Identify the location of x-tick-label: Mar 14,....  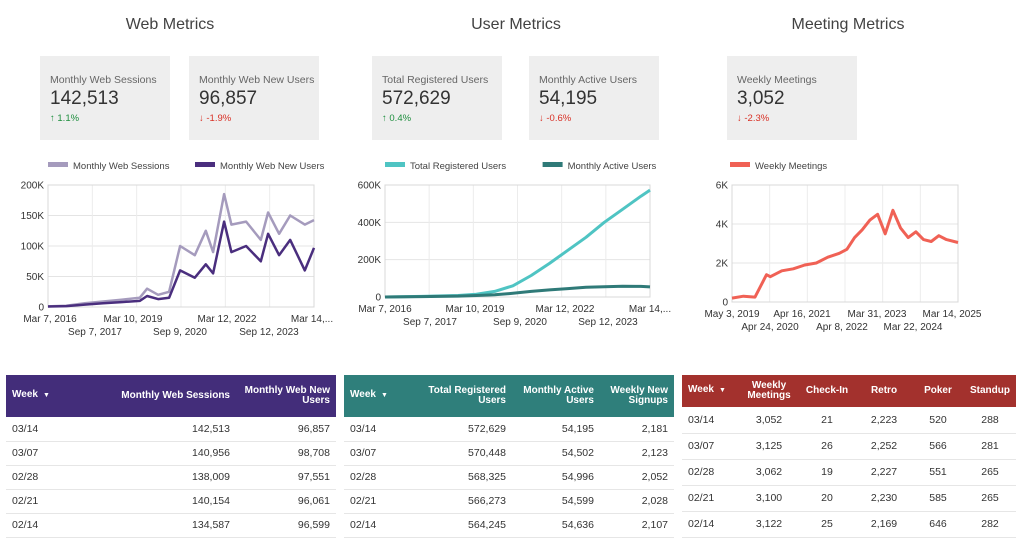
(650, 309).